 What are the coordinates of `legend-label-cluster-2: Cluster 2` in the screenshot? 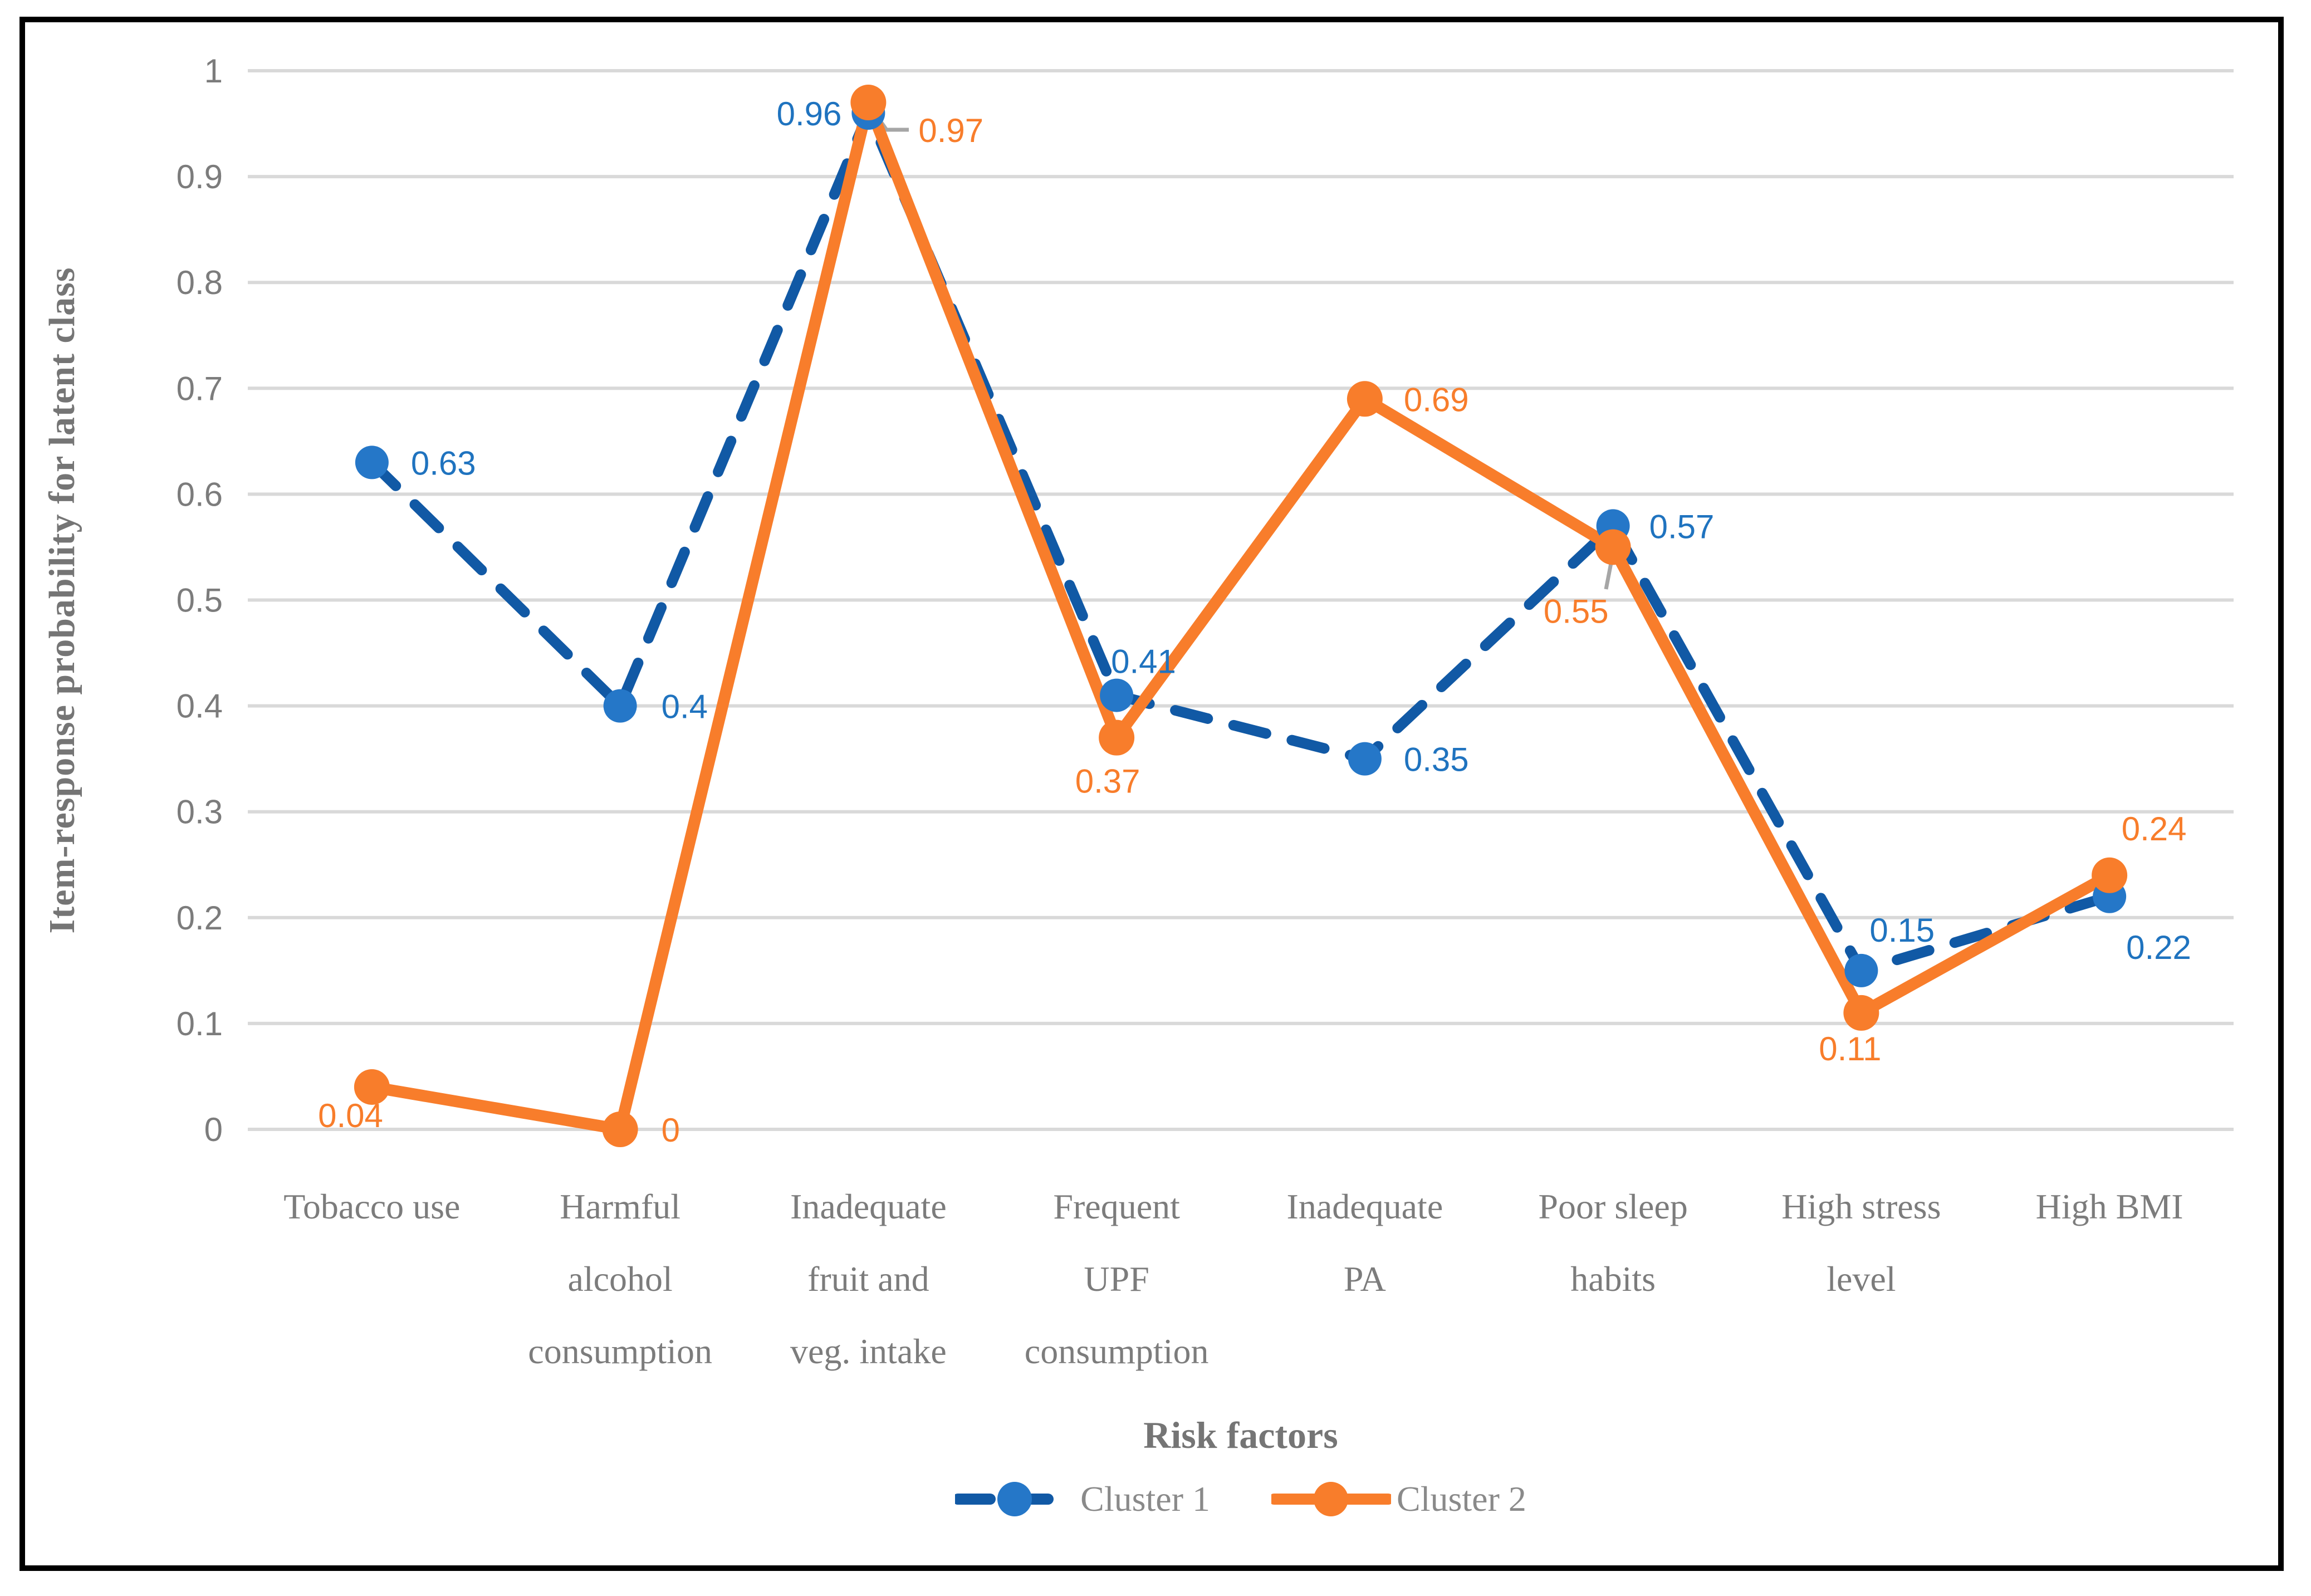 It's located at (1461, 1499).